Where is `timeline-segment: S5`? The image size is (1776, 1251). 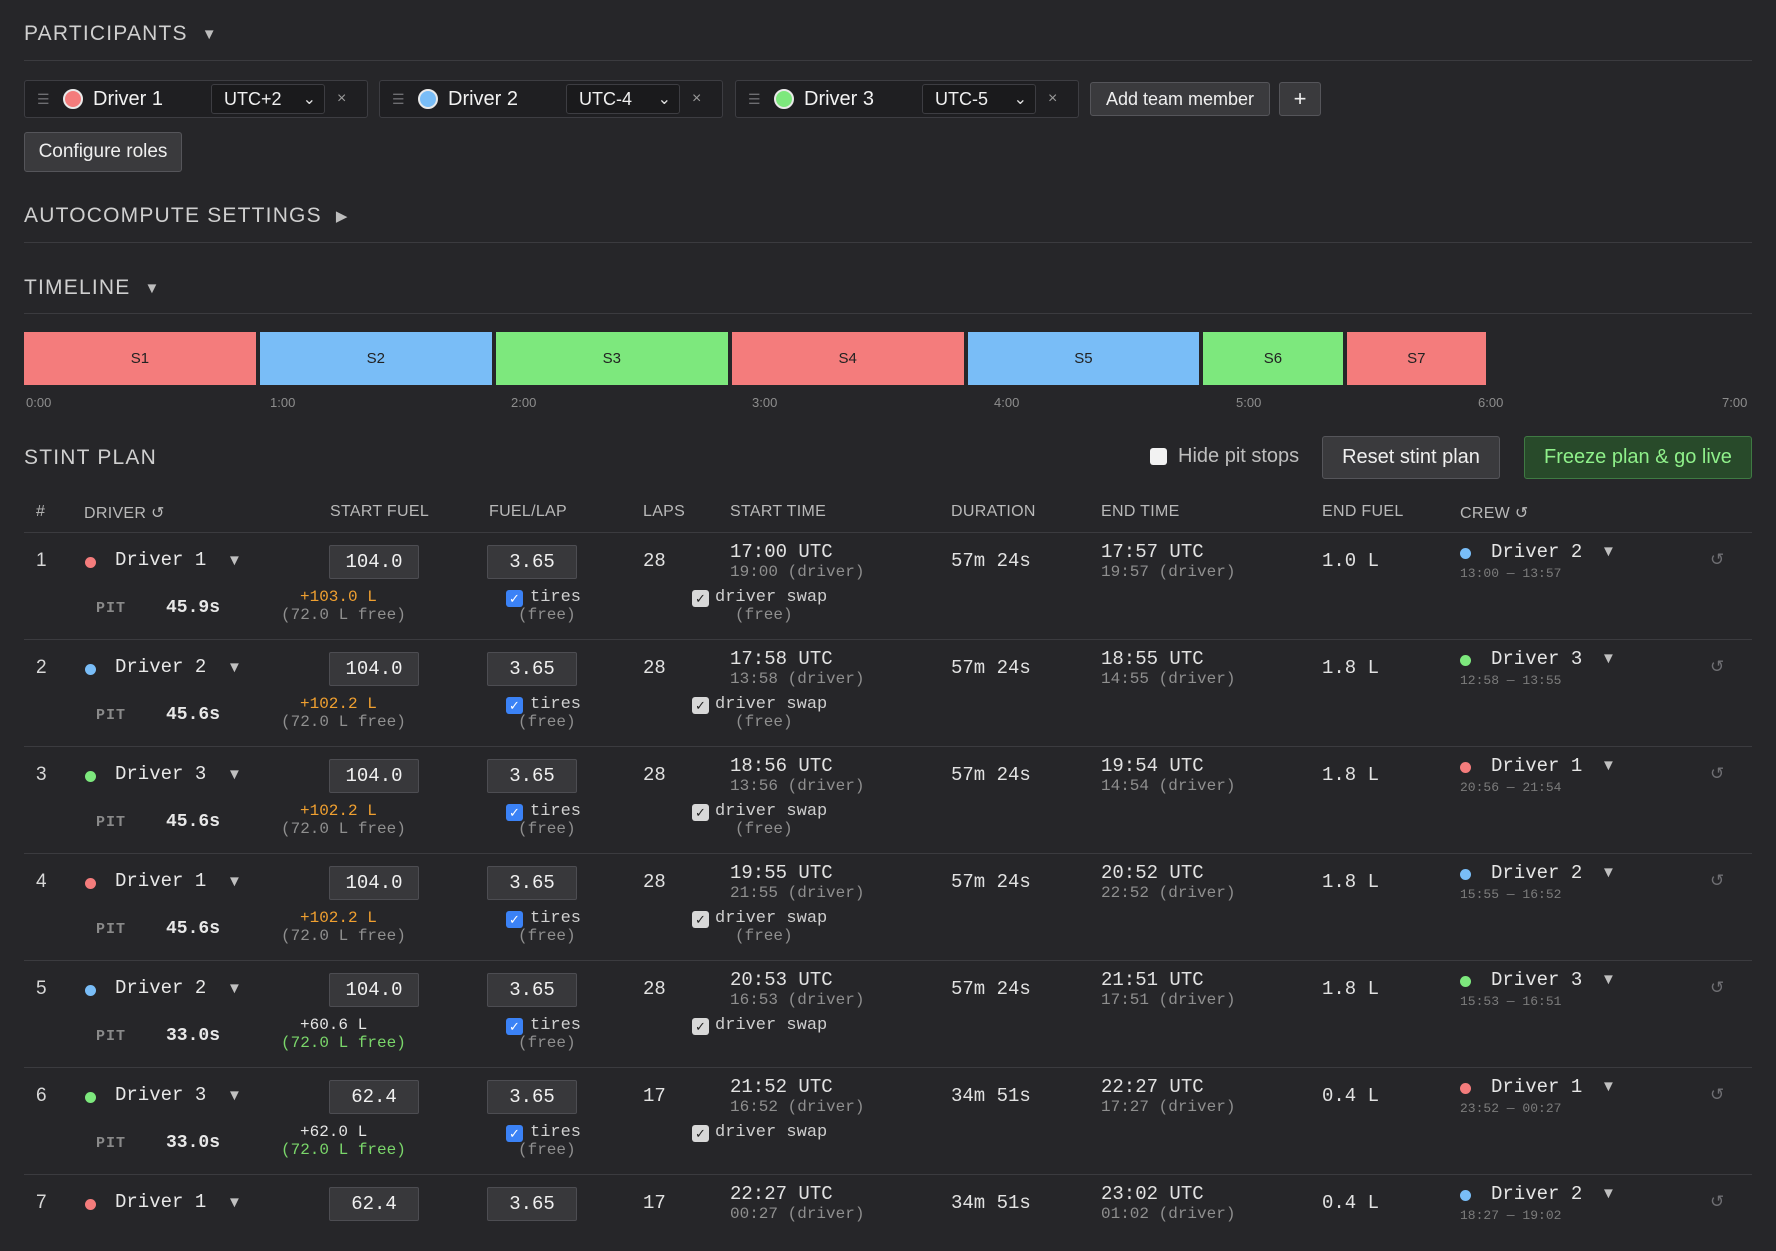
timeline-segment: S5 is located at coordinates (1083, 358).